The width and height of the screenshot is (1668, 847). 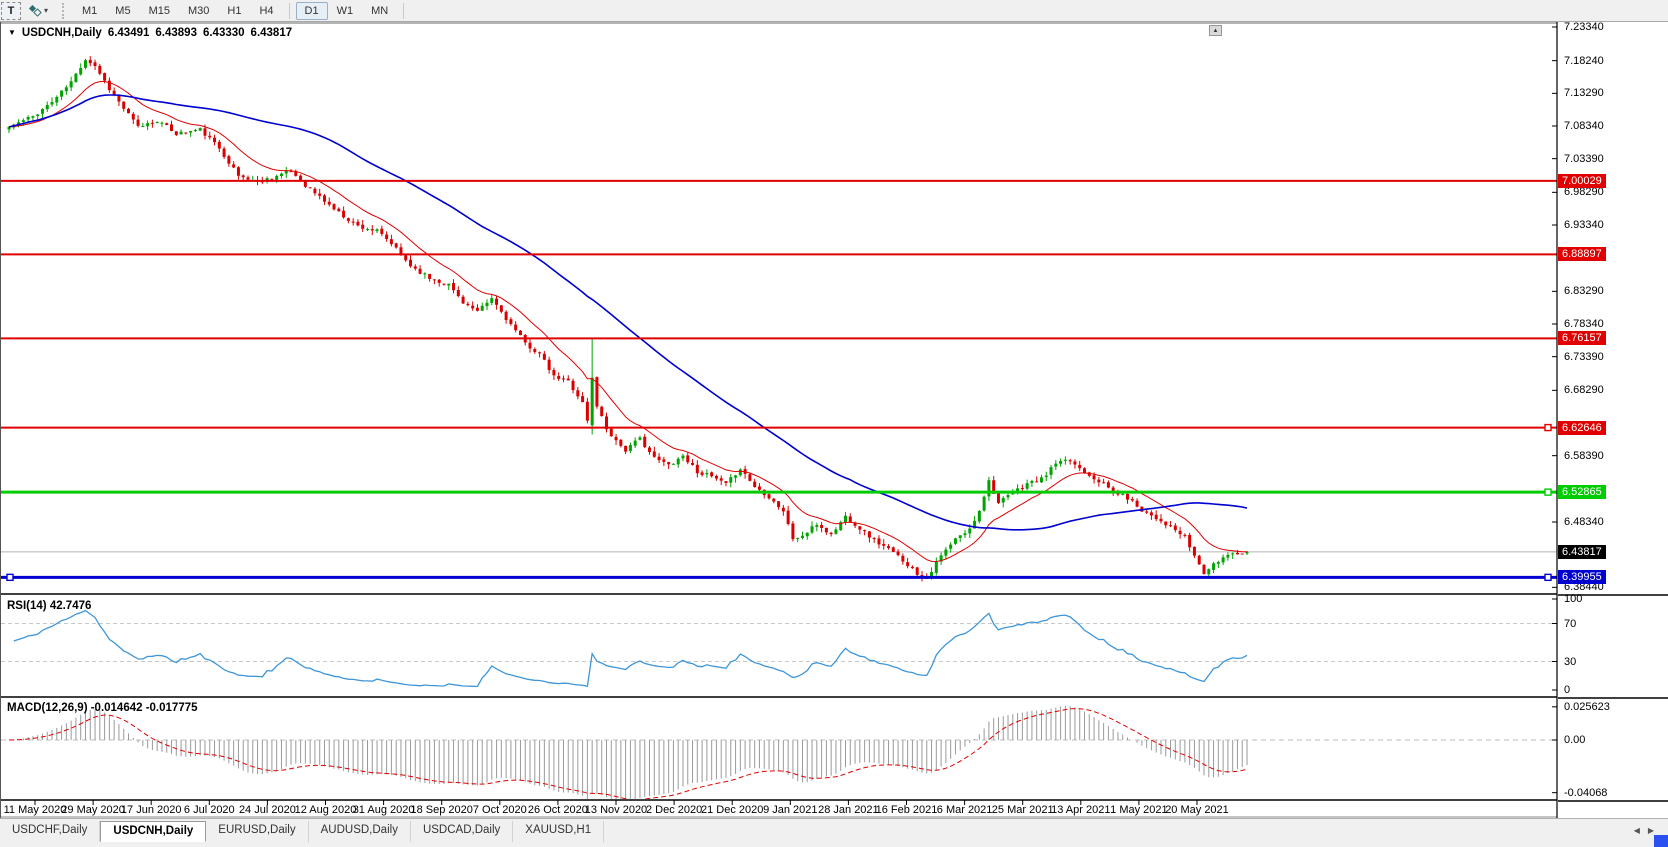 What do you see at coordinates (1584, 27) in the screenshot?
I see `price-axis-tick-label: 7.23340` at bounding box center [1584, 27].